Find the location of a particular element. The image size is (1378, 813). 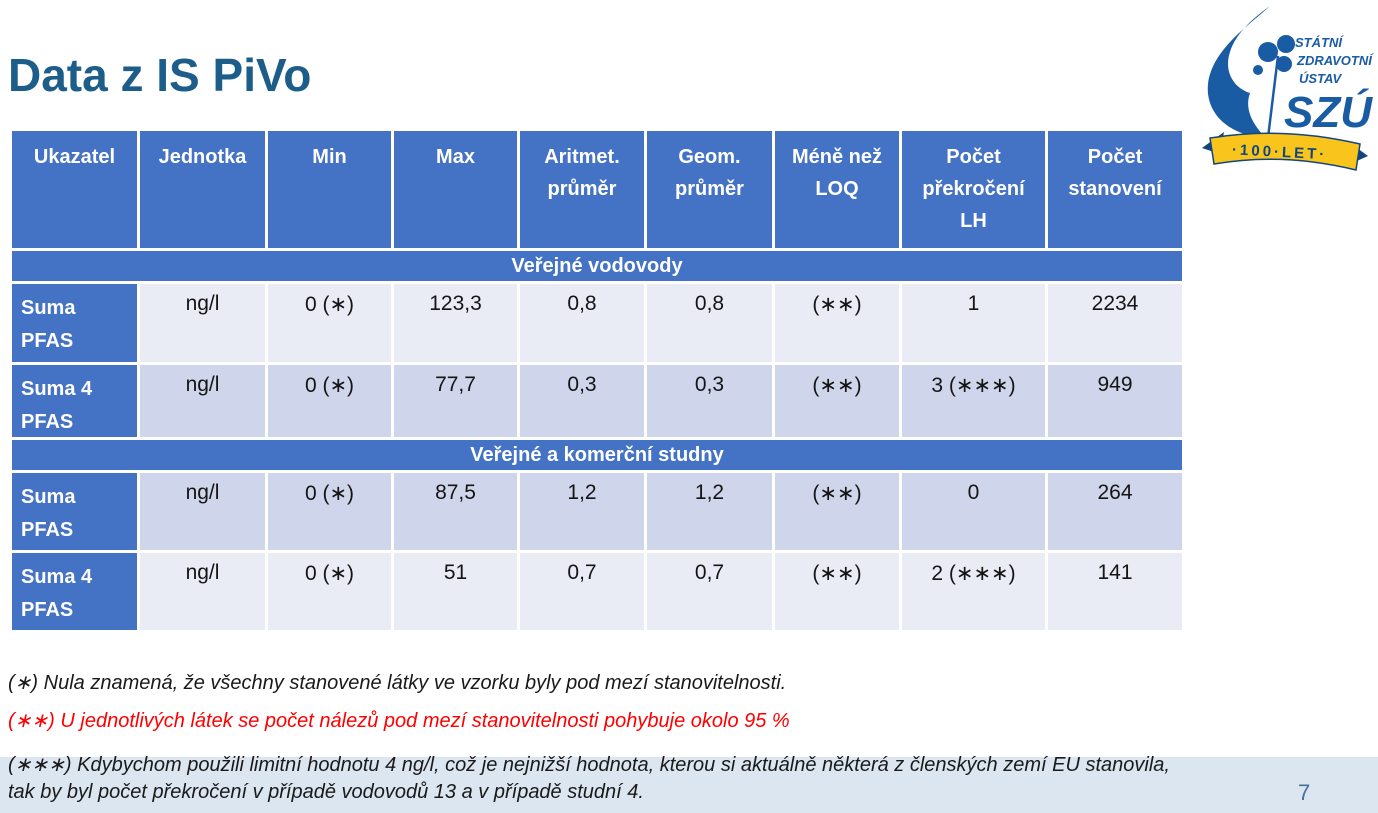

logo-flame-shape is located at coordinates (1238, 72).